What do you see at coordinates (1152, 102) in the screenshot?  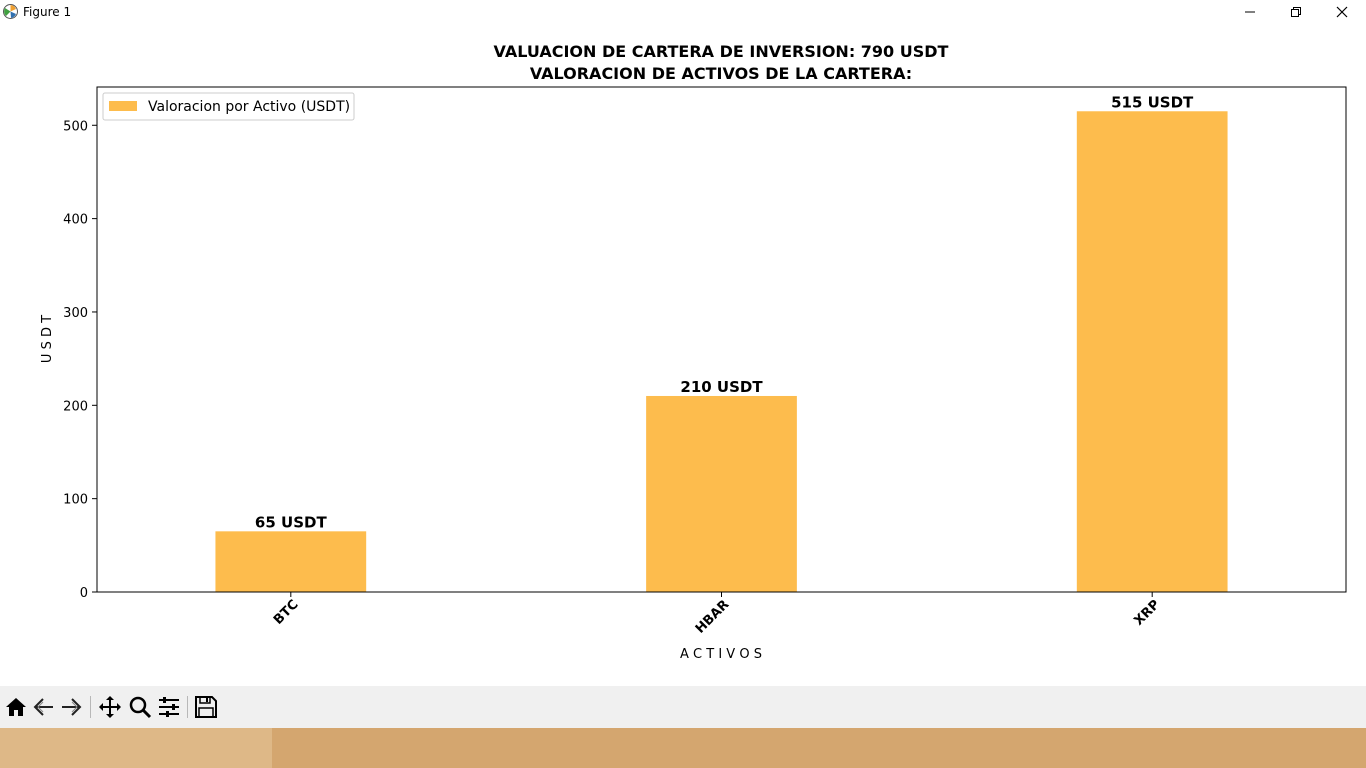 I see `data-label: 515 USDT` at bounding box center [1152, 102].